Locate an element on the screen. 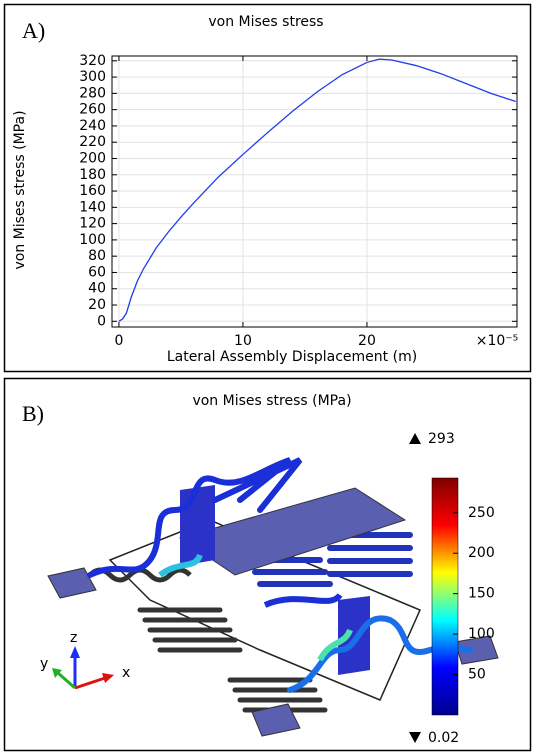 The width and height of the screenshot is (534, 754). min-marker is located at coordinates (415, 737).